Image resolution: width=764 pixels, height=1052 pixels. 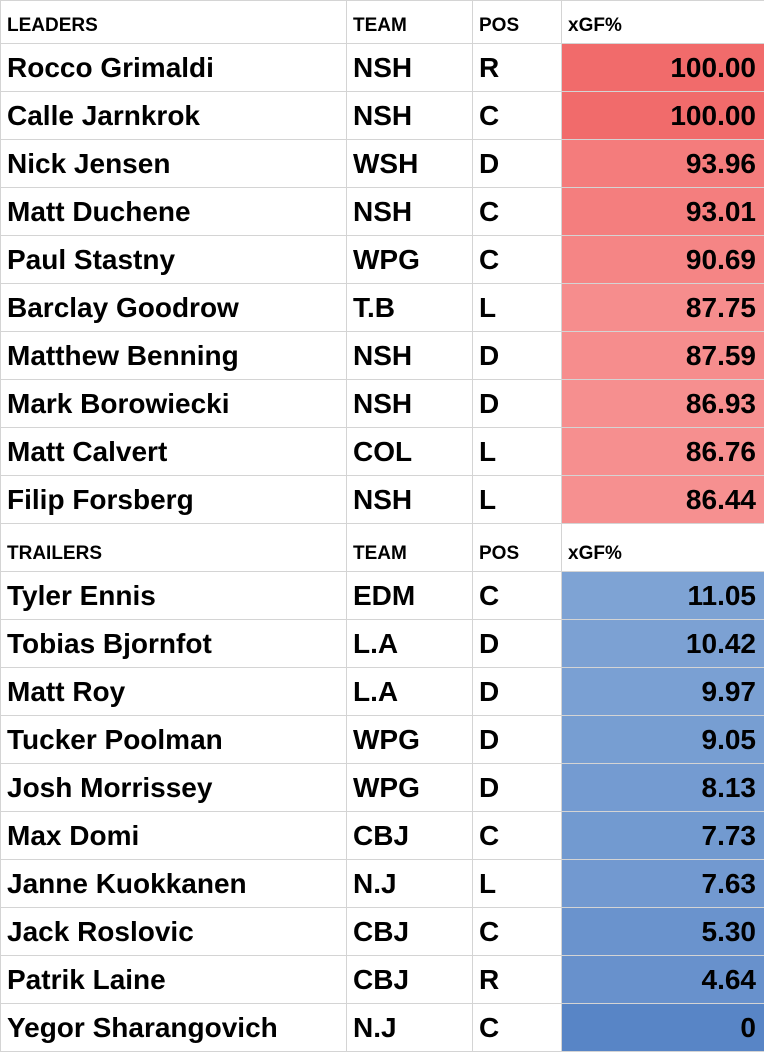 I want to click on xgf-value-cell: 93.96, so click(x=663, y=164).